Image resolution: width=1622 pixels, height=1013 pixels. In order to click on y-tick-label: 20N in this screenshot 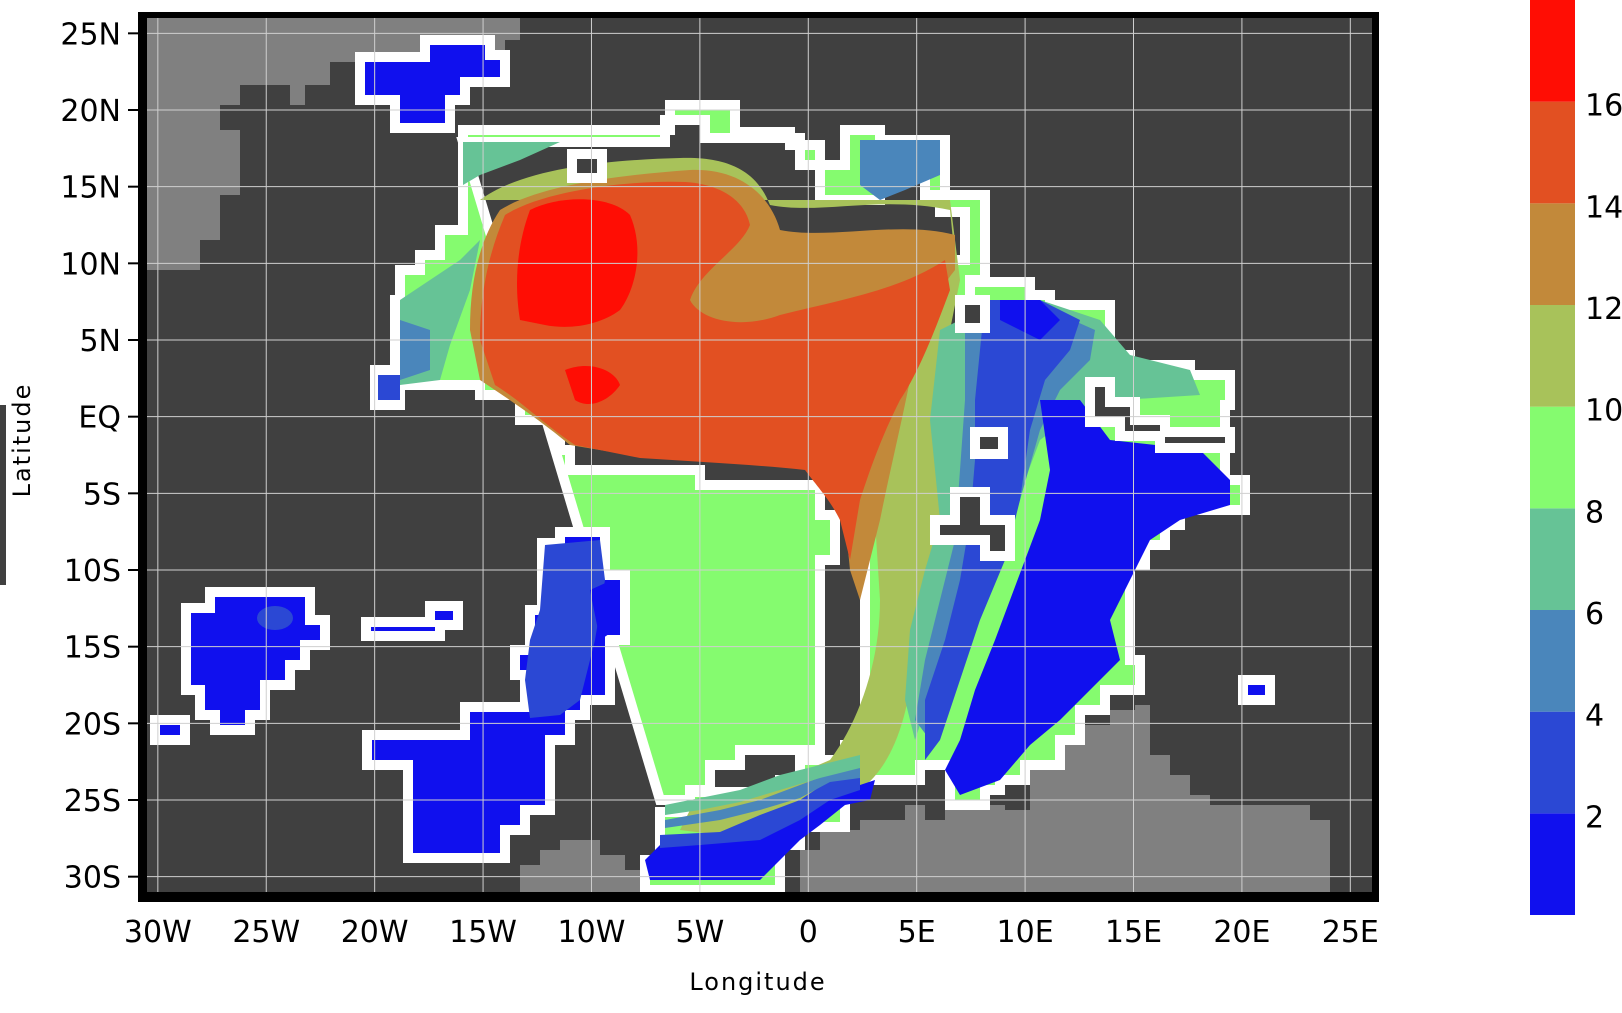, I will do `click(90, 111)`.